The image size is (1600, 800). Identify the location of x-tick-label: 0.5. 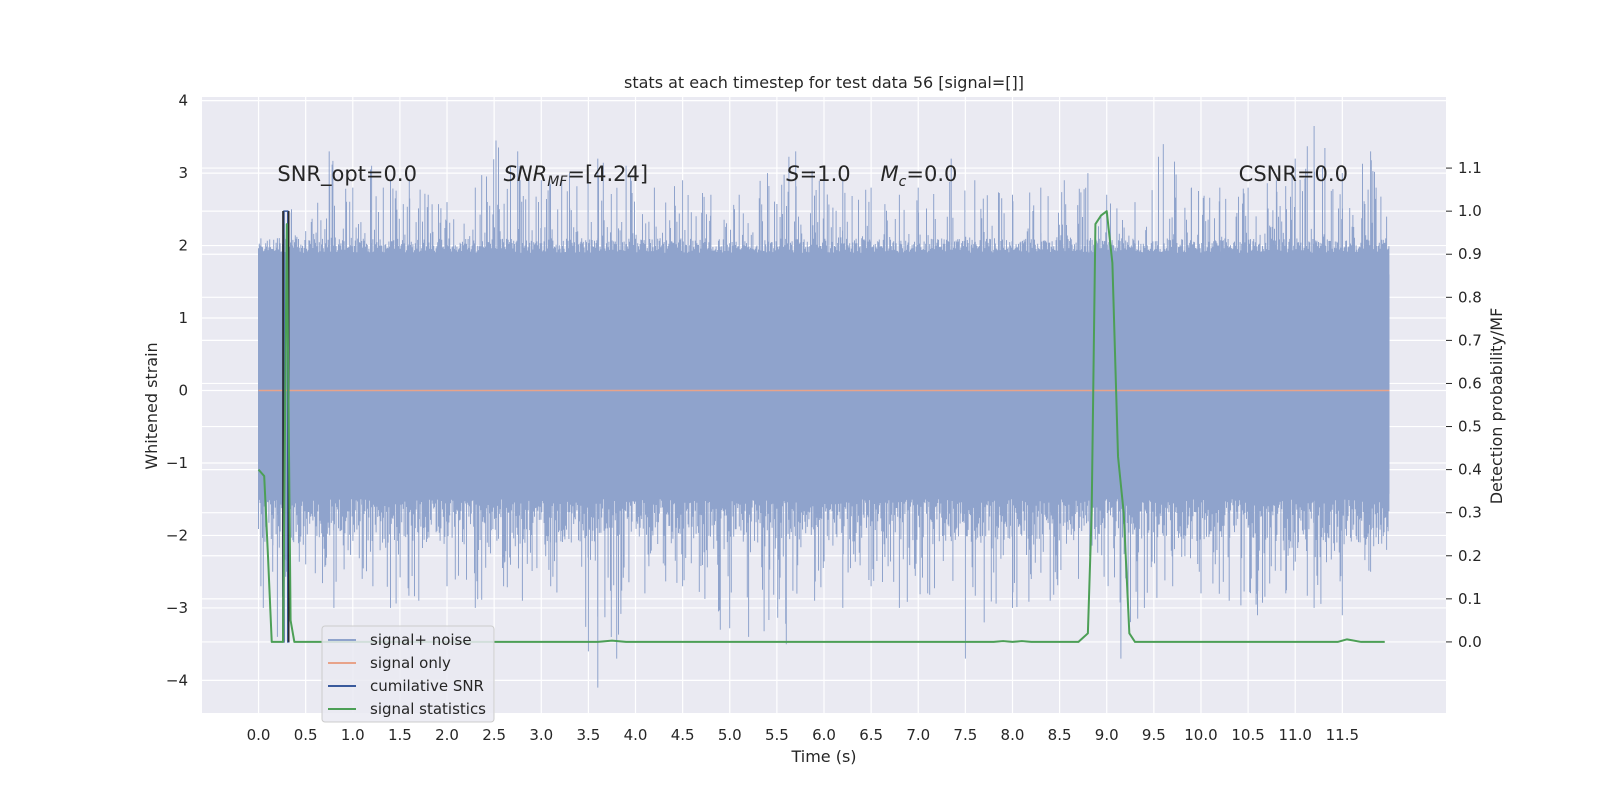
(306, 735).